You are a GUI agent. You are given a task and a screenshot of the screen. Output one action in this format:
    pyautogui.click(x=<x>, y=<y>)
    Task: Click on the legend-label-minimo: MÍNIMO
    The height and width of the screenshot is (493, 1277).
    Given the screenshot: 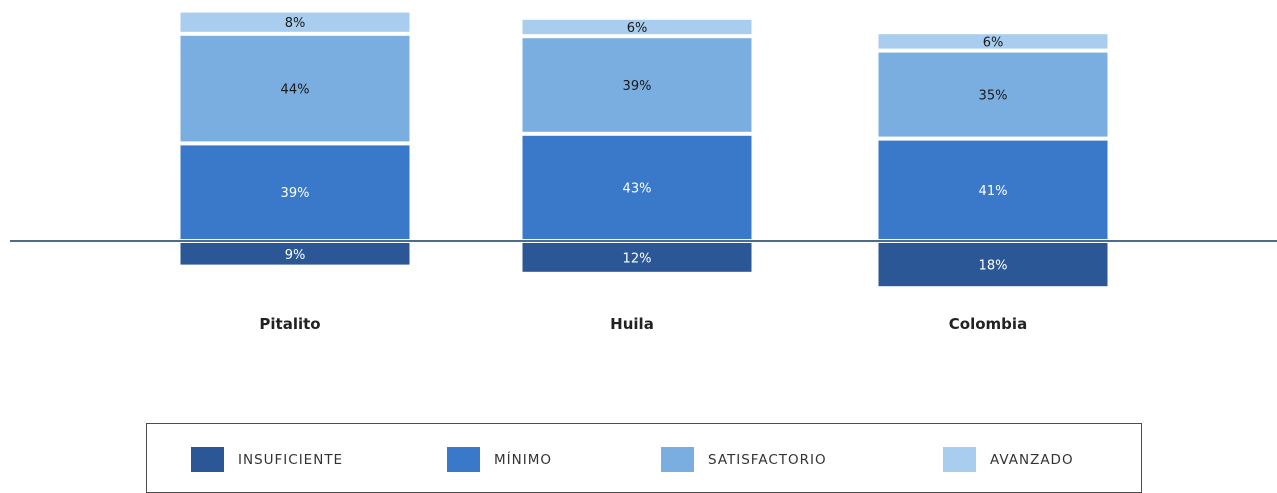 What is the action you would take?
    pyautogui.click(x=523, y=459)
    